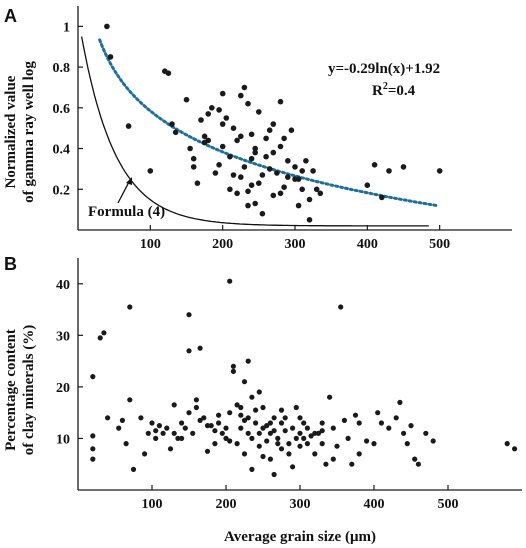 Image resolution: width=526 pixels, height=548 pixels. Describe the element at coordinates (126, 212) in the screenshot. I see `formula-label: Formula (4)` at that location.